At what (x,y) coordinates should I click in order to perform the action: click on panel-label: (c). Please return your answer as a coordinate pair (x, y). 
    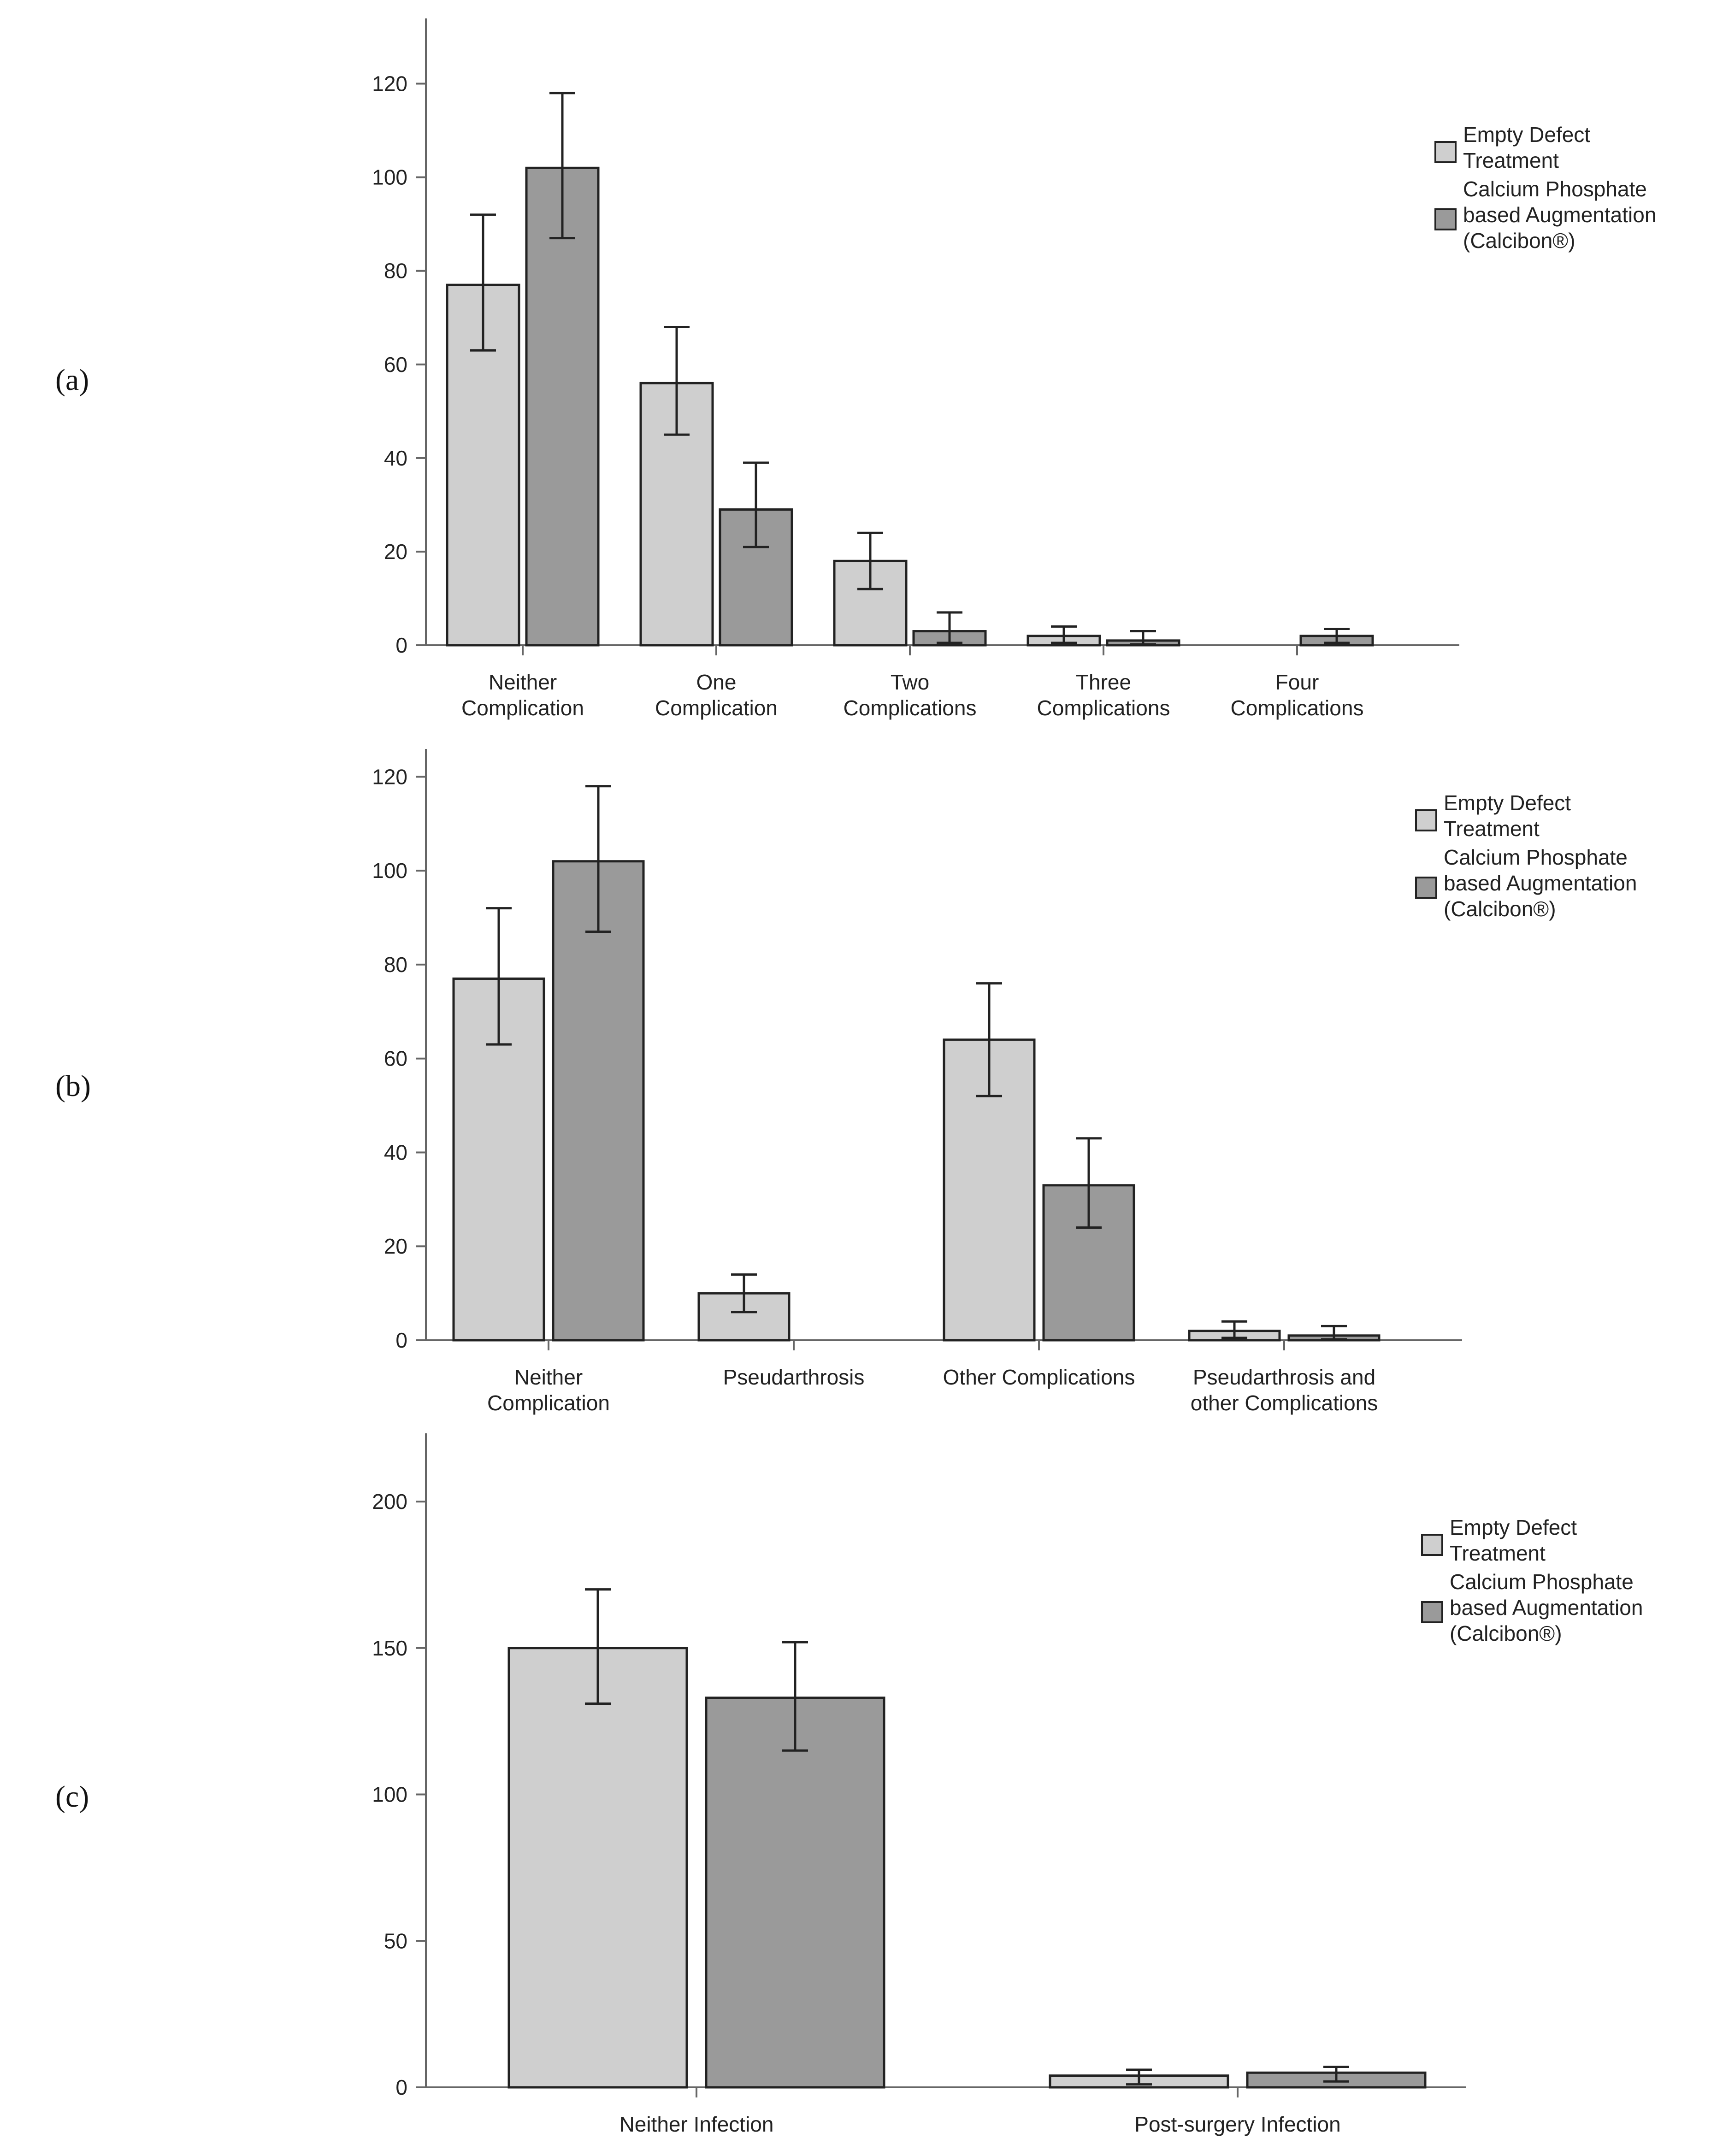
    Looking at the image, I should click on (72, 1797).